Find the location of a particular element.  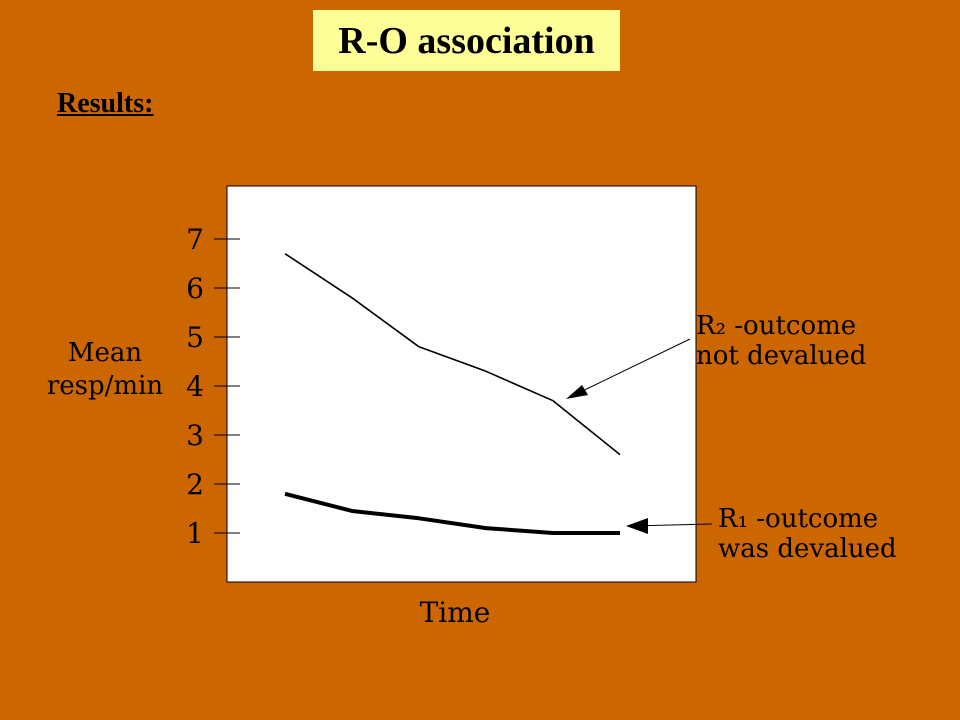

slide-title: R-O association is located at coordinates (466, 40).